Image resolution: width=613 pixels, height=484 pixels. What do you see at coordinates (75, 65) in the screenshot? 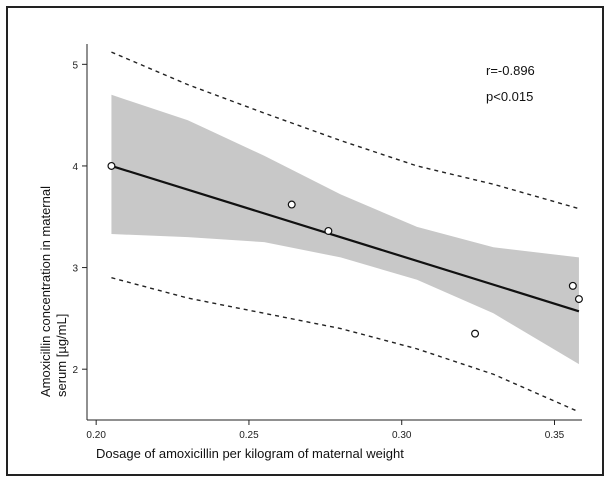
I see `y-tick-label: 5` at bounding box center [75, 65].